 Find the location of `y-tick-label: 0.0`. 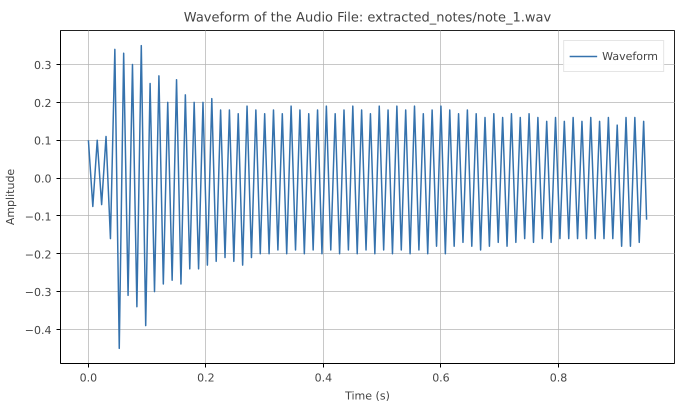

y-tick-label: 0.0 is located at coordinates (43, 179).